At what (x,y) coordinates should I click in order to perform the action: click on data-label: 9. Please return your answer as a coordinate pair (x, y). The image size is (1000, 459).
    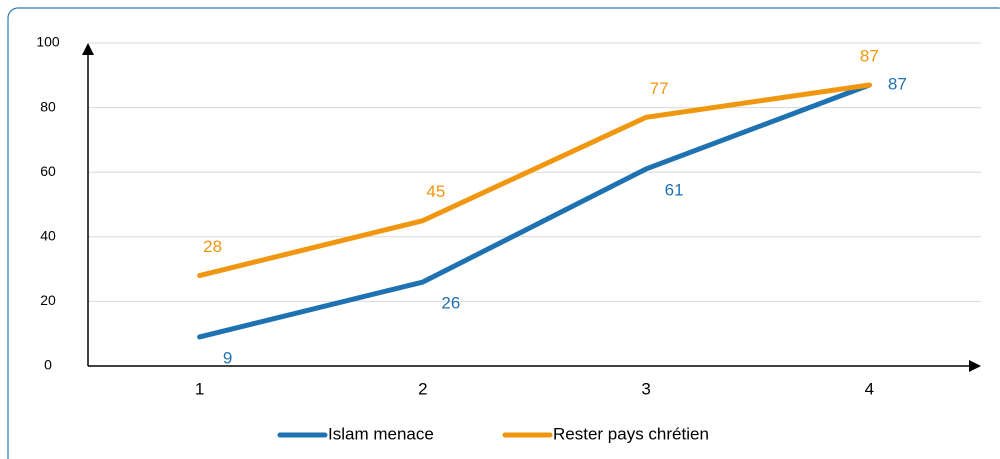
    Looking at the image, I should click on (227, 357).